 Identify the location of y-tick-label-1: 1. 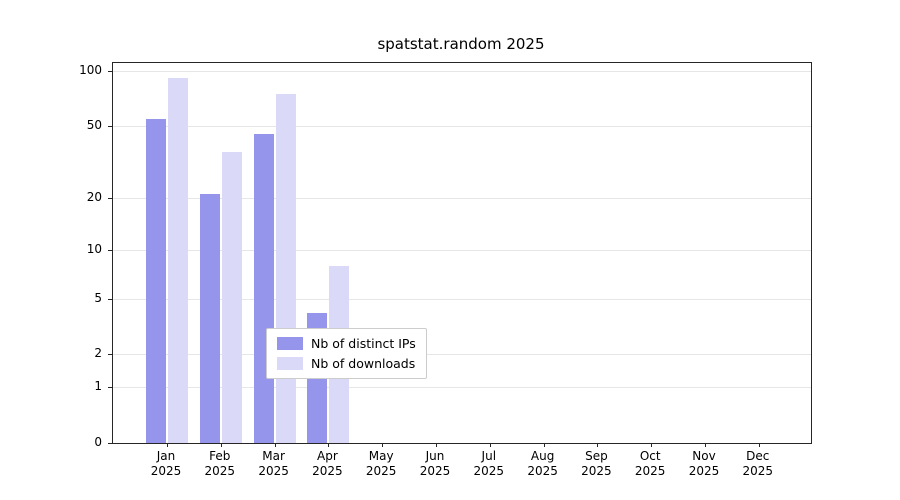
(98, 386).